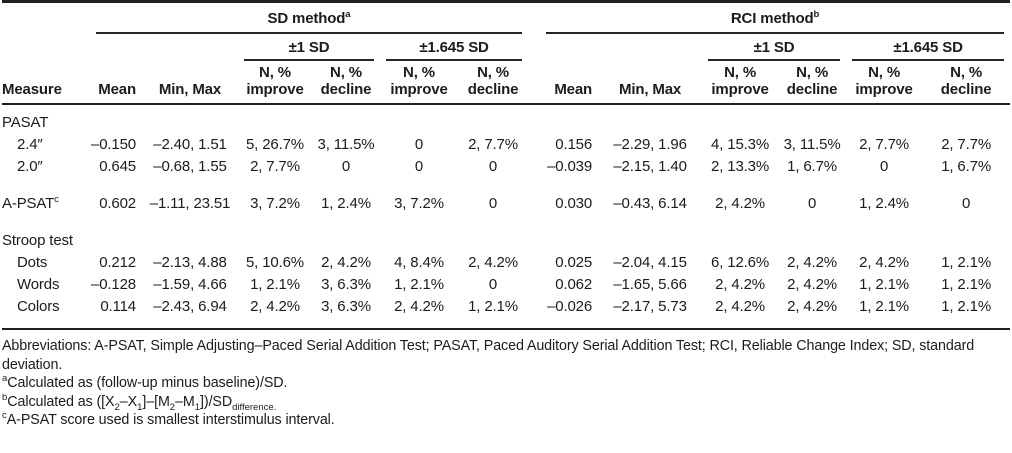 The width and height of the screenshot is (1012, 453). What do you see at coordinates (46, 18) in the screenshot?
I see `measure-spacer` at bounding box center [46, 18].